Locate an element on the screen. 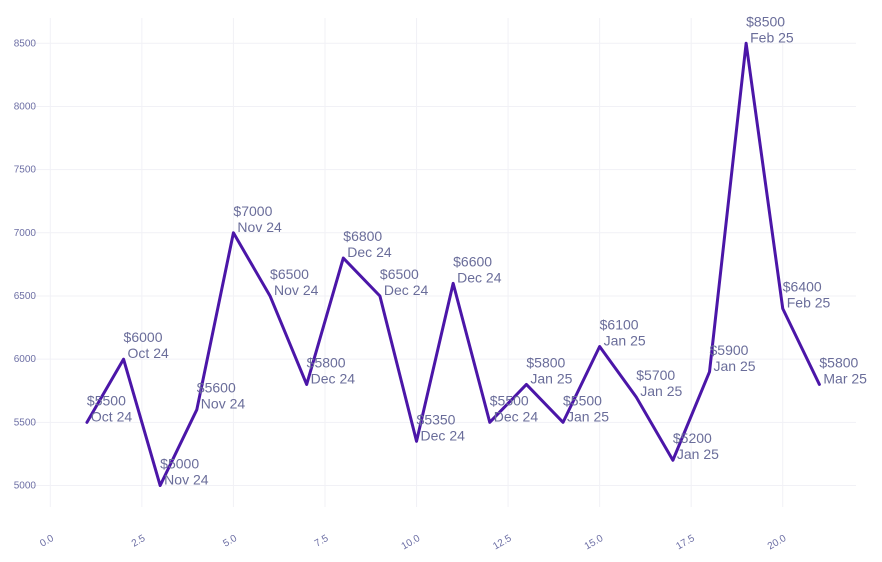 This screenshot has height=562, width=882. point-price-label: $5350 is located at coordinates (436, 419).